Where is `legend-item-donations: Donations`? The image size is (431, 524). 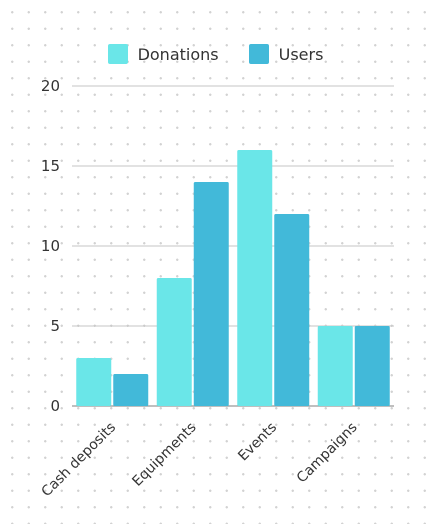 legend-item-donations: Donations is located at coordinates (163, 54).